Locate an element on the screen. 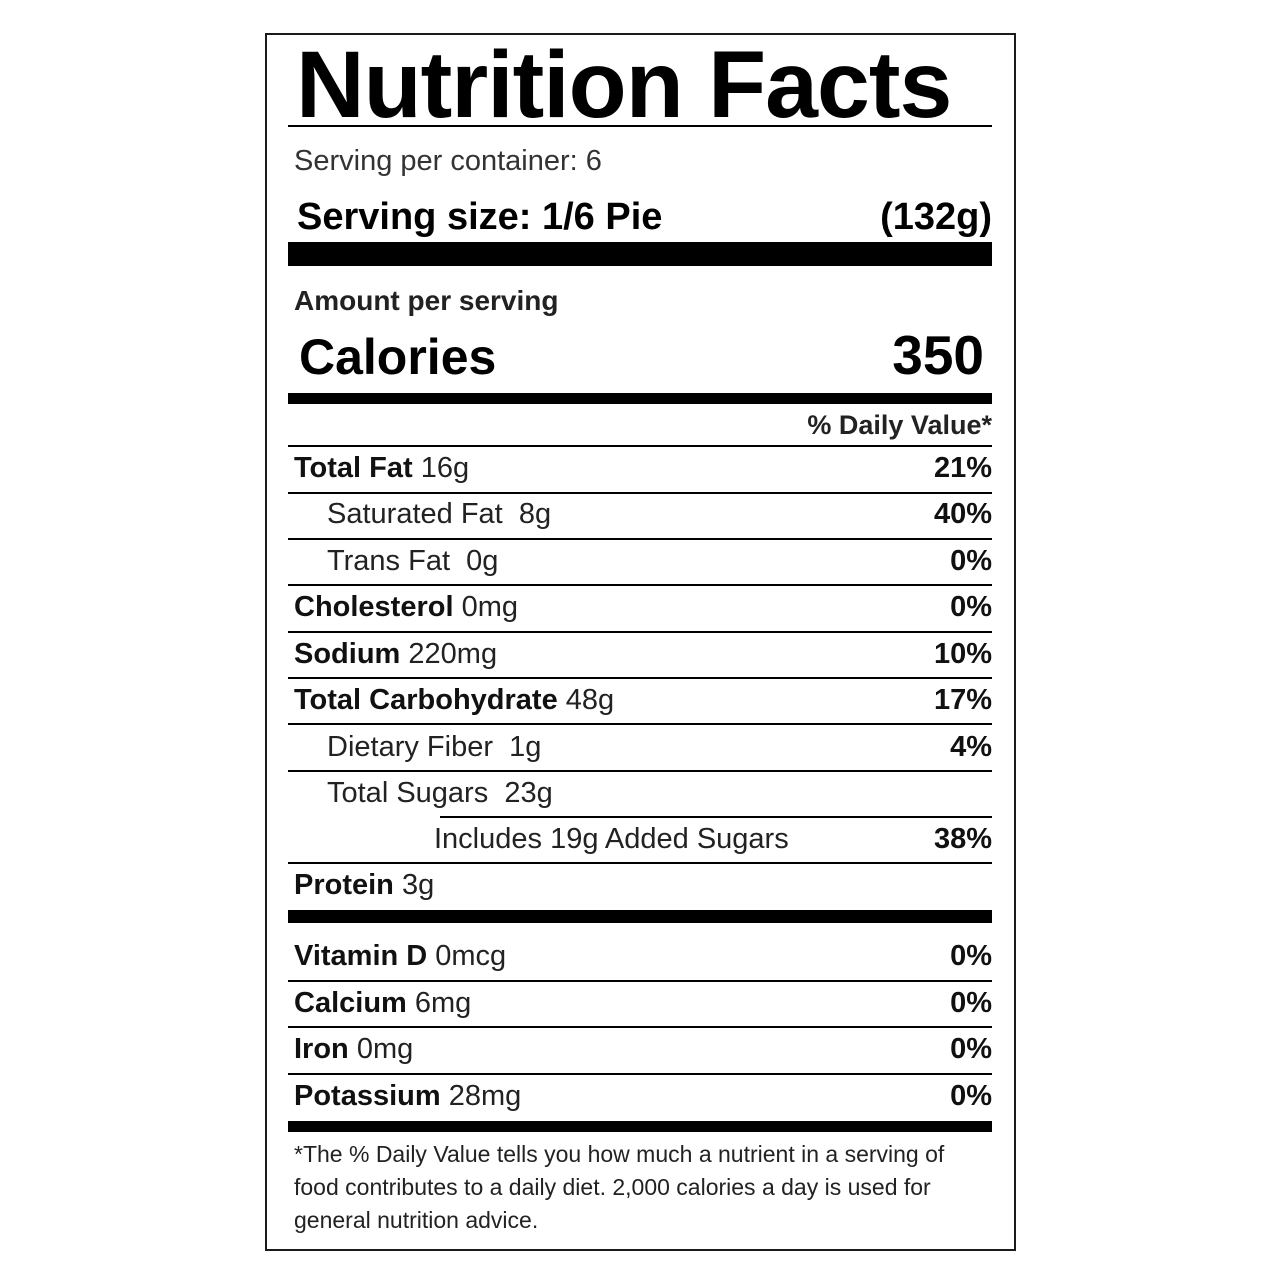  calories-divider is located at coordinates (640, 398).